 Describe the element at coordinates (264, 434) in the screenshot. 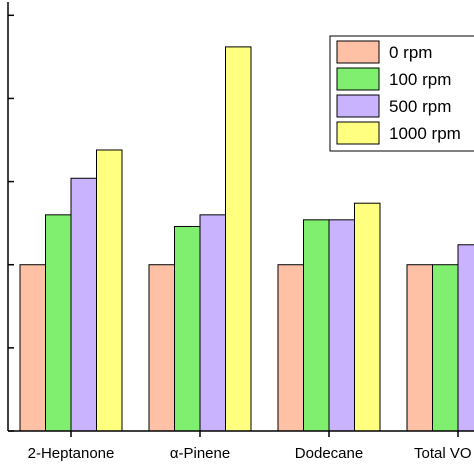

I see `x-ticks-group` at that location.